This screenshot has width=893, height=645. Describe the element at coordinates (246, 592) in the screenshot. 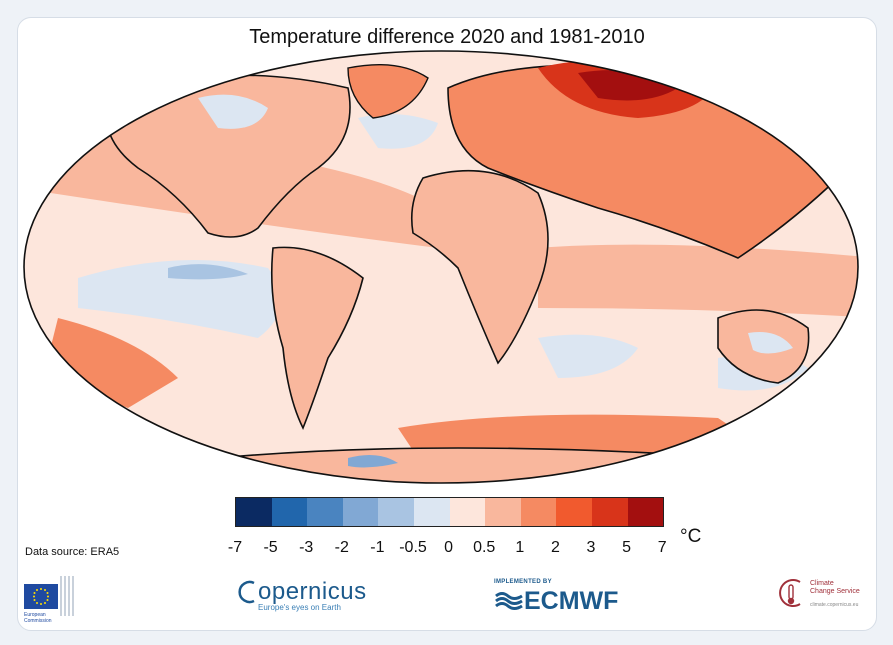

I see `copernicus-c-icon` at that location.